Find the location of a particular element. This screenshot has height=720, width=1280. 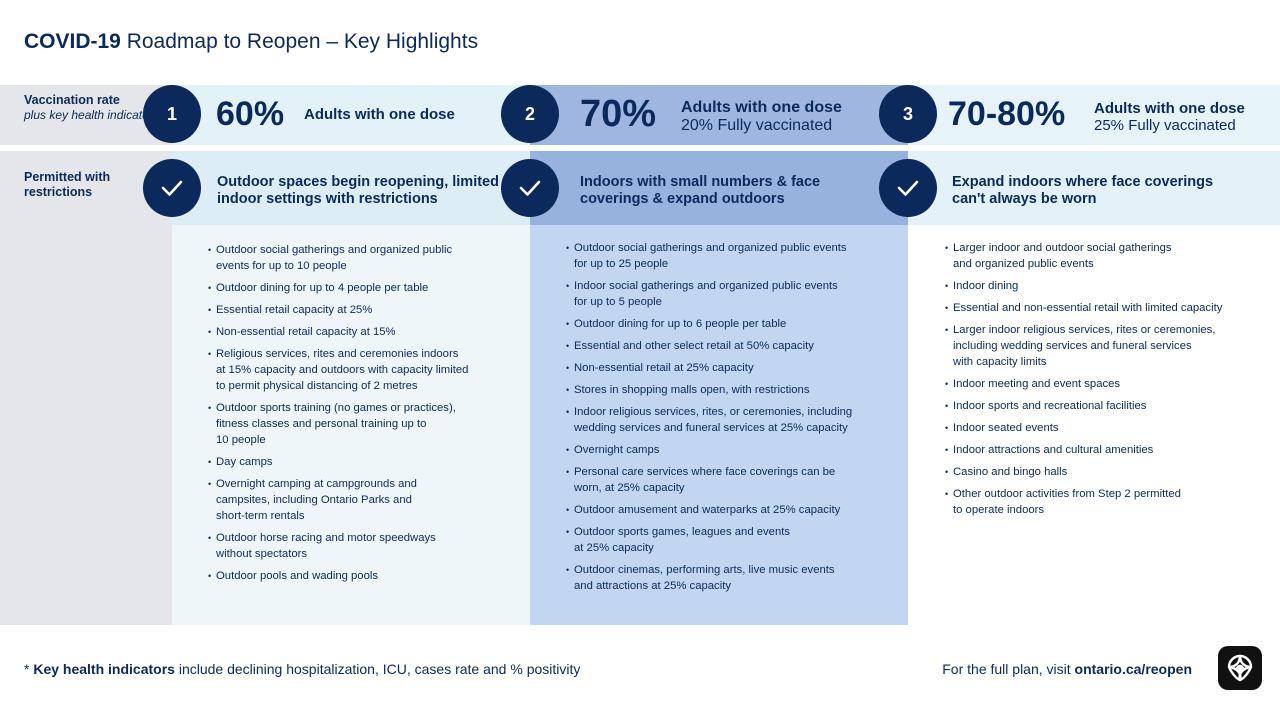

step3-dose-line1: Adults with one dose is located at coordinates (1169, 108).